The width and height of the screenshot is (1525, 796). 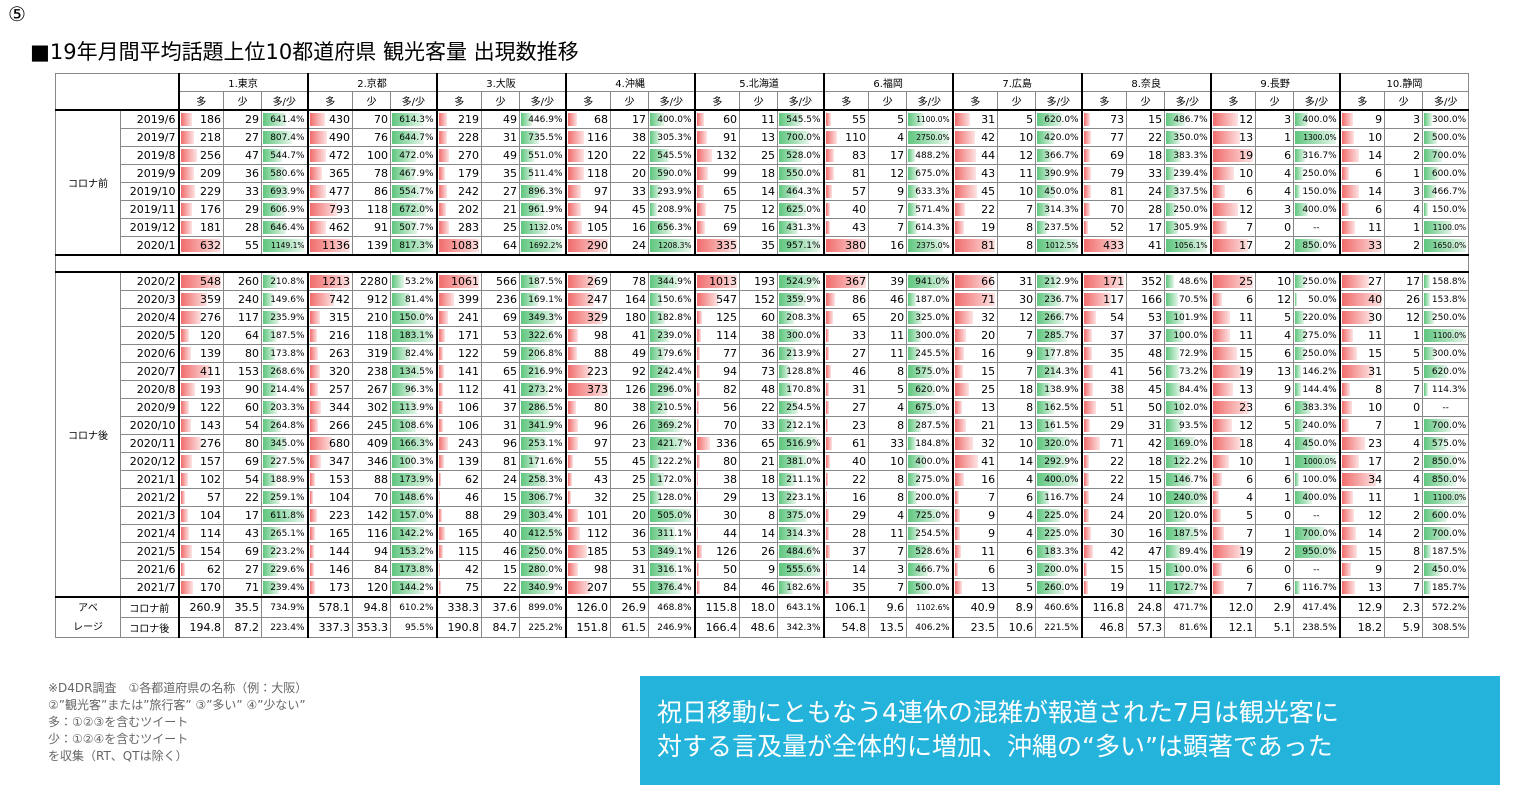 I want to click on cell-text: 680, so click(x=340, y=443).